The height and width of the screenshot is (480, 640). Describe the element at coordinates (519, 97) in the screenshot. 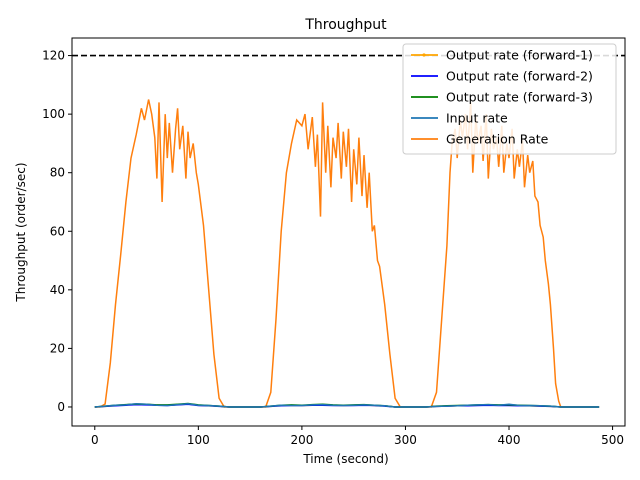

I see `legend-label: Output rate (forward-3)` at that location.